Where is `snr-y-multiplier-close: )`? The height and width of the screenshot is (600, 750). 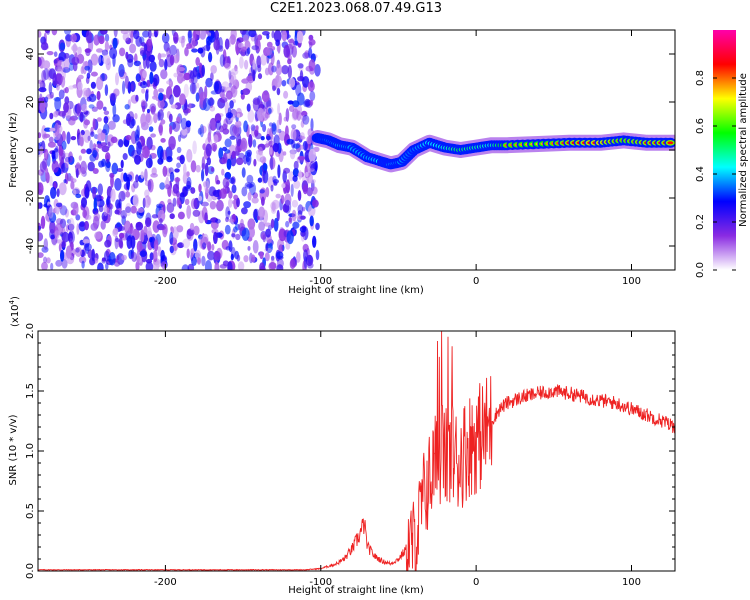 snr-y-multiplier-close: ) is located at coordinates (15, 298).